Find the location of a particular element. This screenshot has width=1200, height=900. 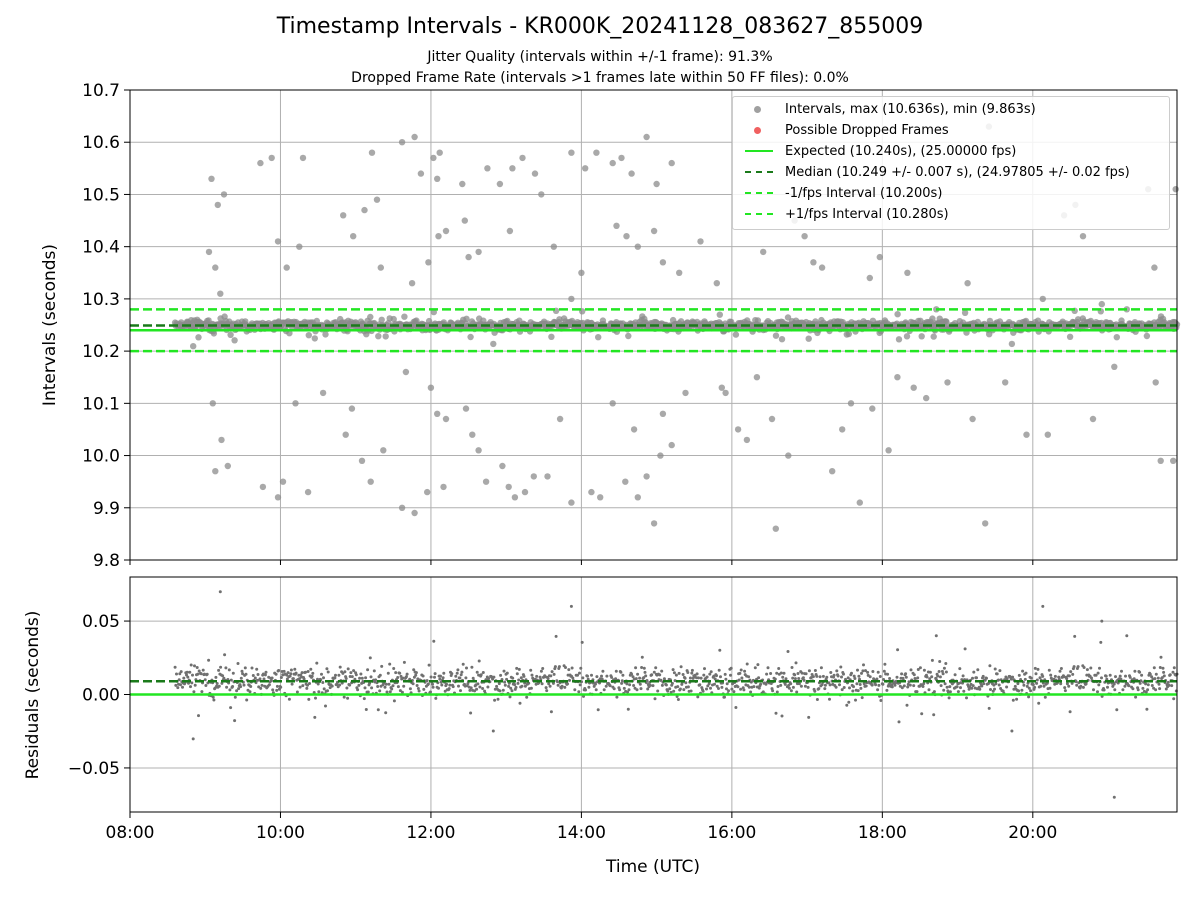

residual-outlier-point is located at coordinates (1114, 797).